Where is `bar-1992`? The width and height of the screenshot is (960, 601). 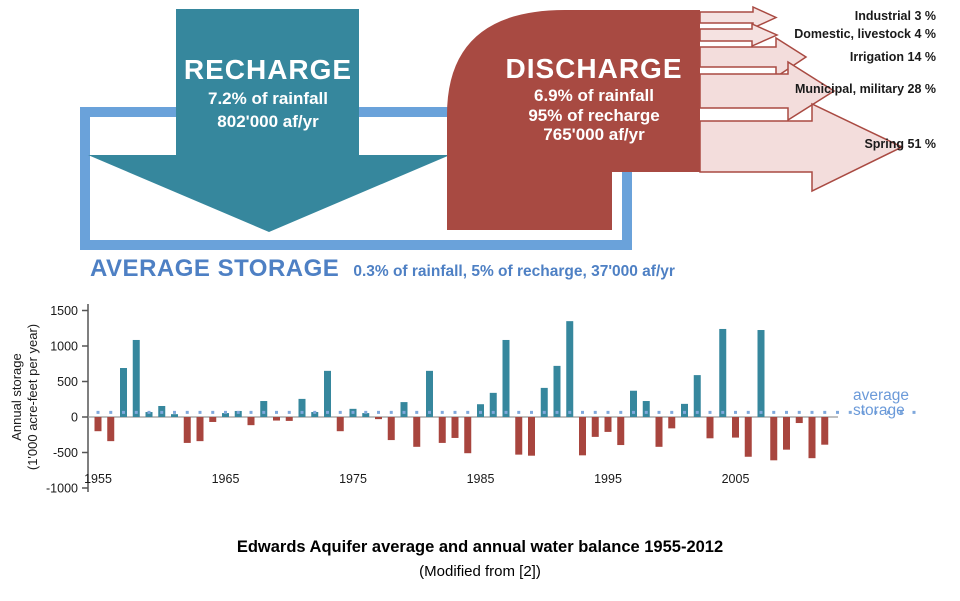 bar-1992 is located at coordinates (570, 369).